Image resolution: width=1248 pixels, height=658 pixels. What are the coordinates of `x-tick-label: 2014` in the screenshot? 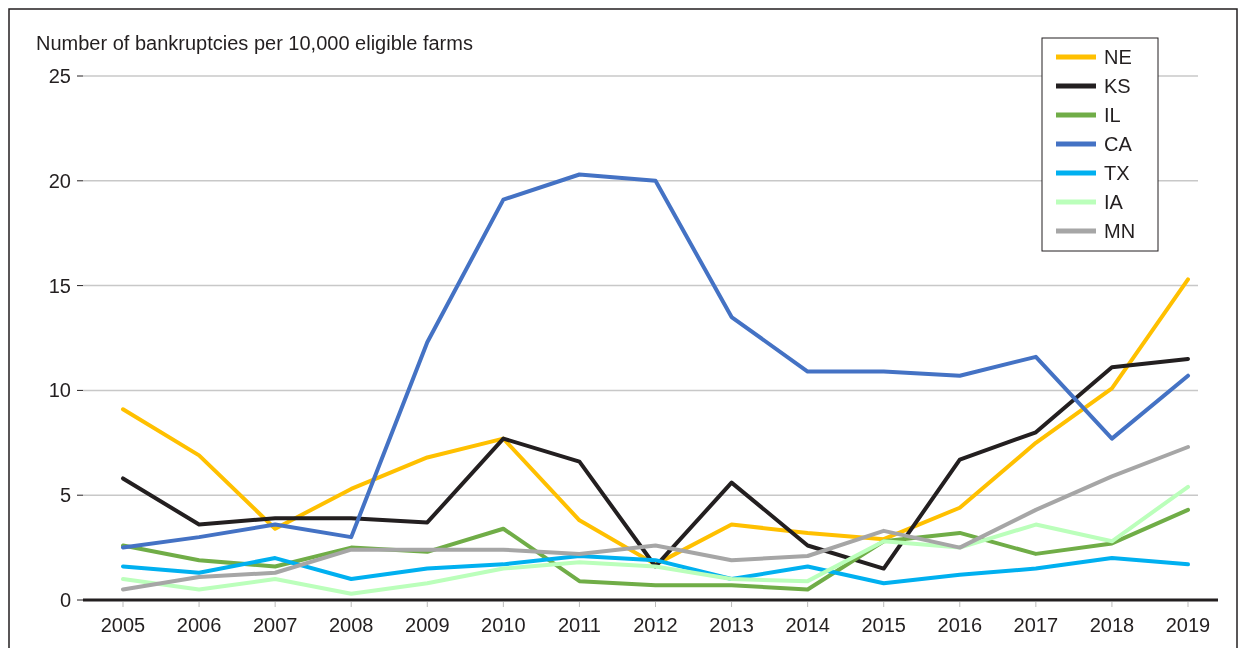 It's located at (807, 625).